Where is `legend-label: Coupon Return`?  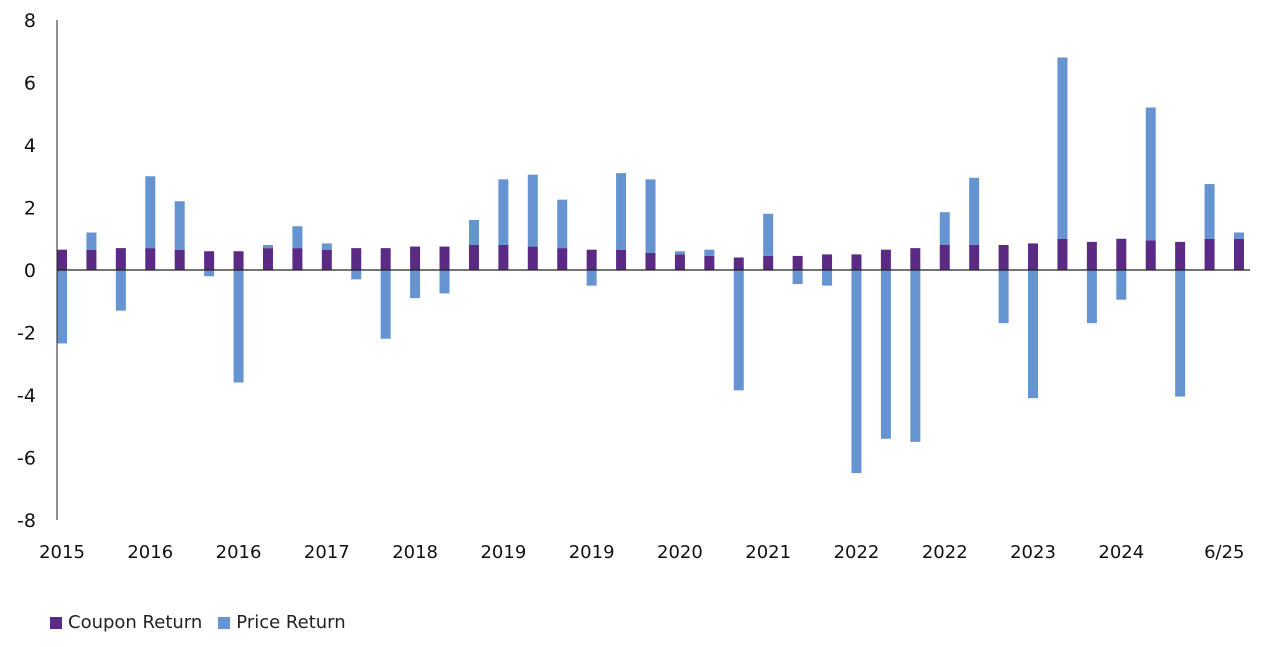
legend-label: Coupon Return is located at coordinates (135, 622).